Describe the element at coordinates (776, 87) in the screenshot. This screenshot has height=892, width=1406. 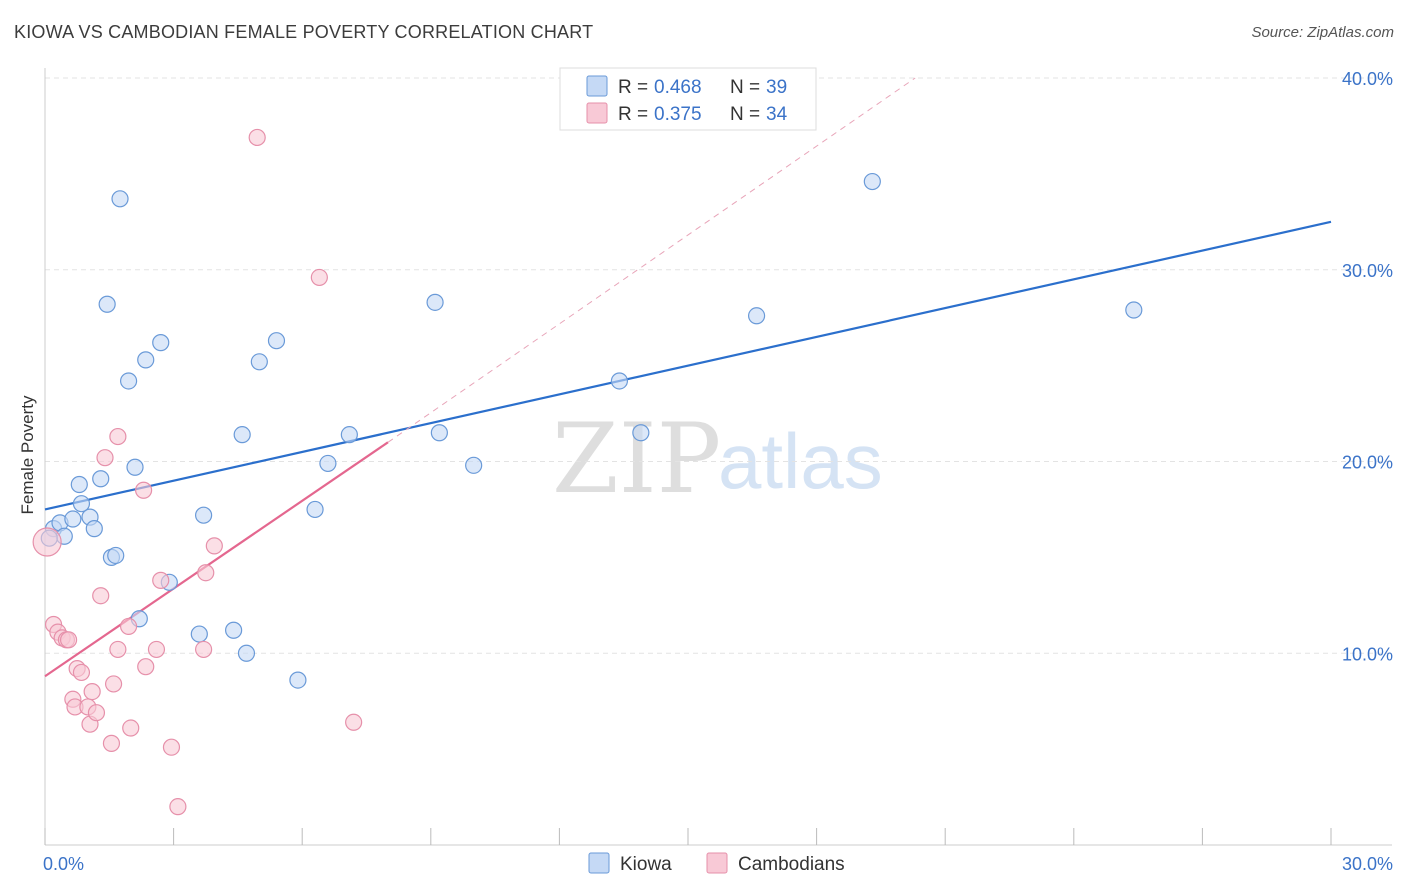
I see `legend-n-value-kiowa: 39` at that location.